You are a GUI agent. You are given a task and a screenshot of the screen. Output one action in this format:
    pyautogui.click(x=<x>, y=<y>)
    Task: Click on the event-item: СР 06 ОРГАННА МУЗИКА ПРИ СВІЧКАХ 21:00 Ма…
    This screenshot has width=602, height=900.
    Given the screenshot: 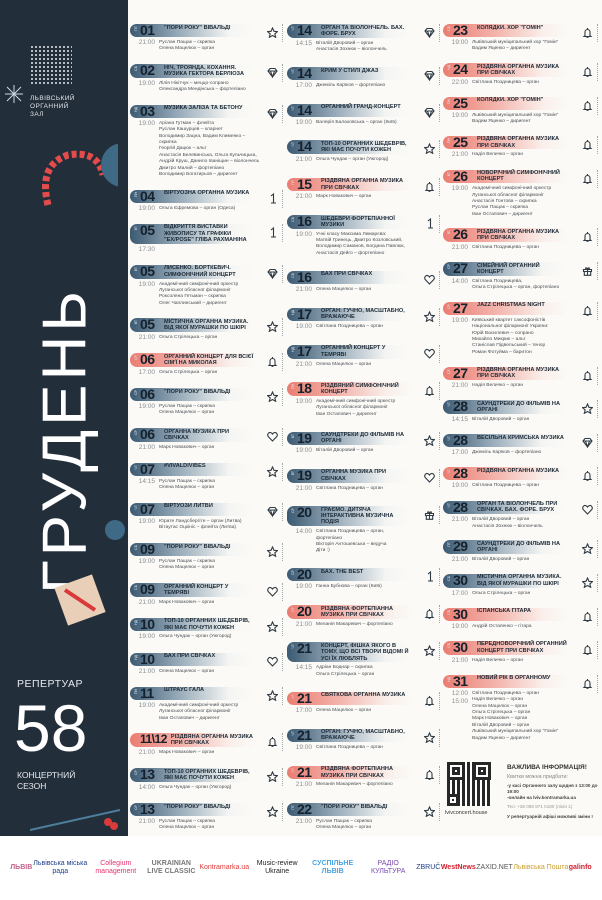 What is the action you would take?
    pyautogui.click(x=207, y=439)
    